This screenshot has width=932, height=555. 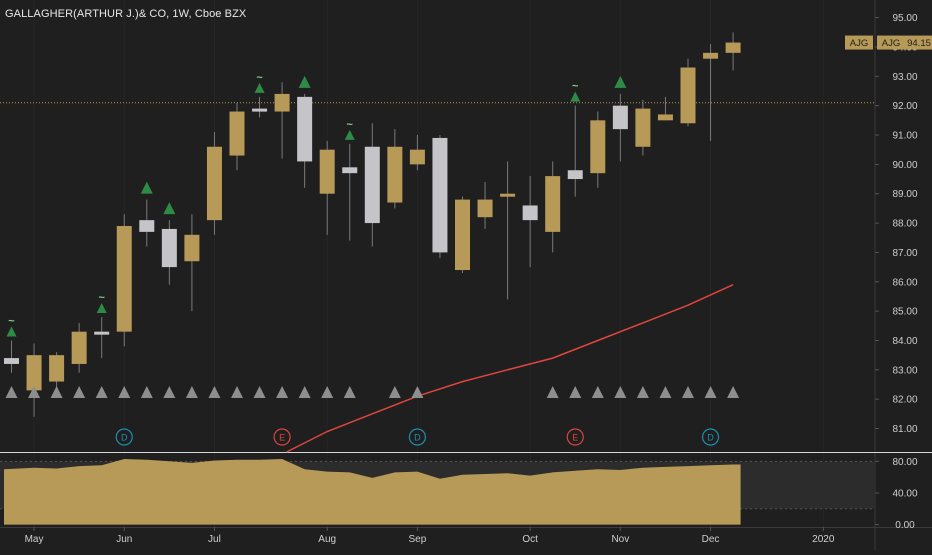 What do you see at coordinates (904, 106) in the screenshot?
I see `y-tick-label: 92.00` at bounding box center [904, 106].